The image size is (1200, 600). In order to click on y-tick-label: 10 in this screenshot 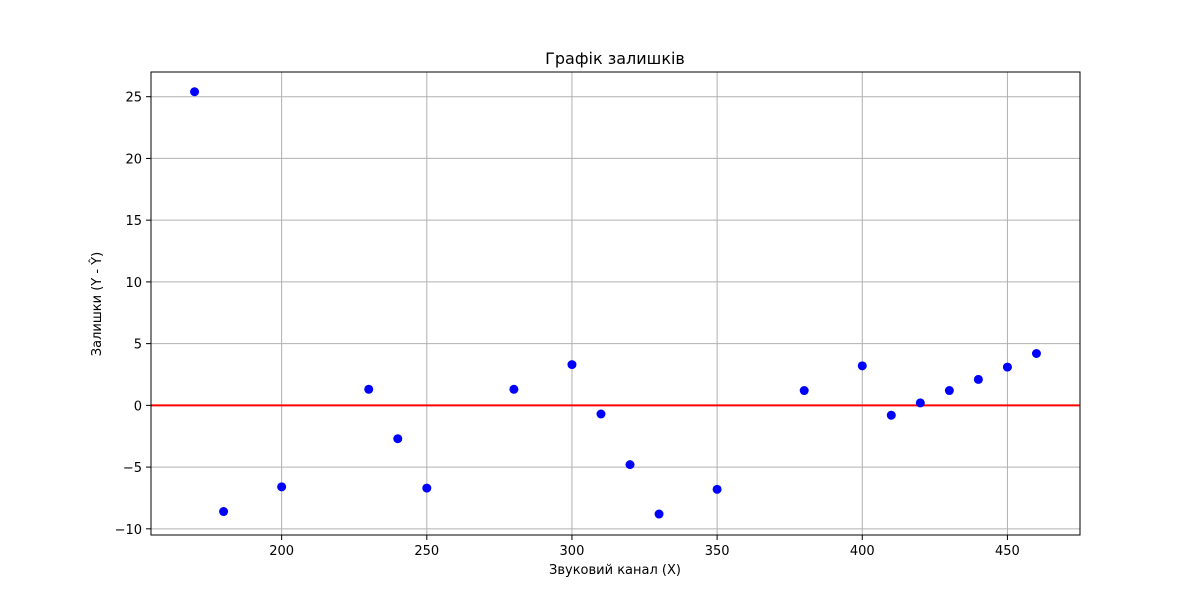, I will do `click(133, 283)`.